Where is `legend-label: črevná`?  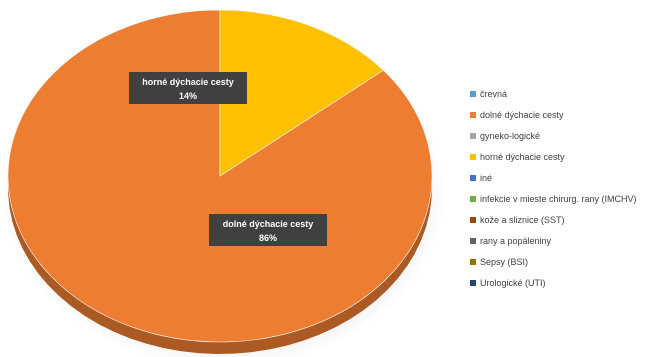
legend-label: črevná is located at coordinates (493, 94).